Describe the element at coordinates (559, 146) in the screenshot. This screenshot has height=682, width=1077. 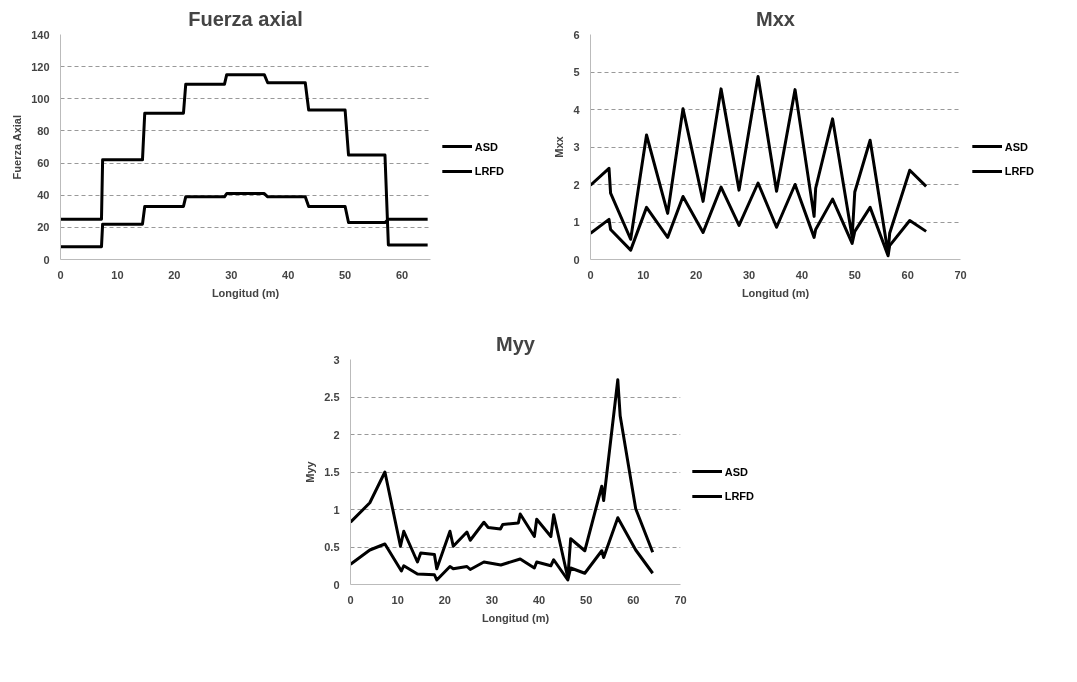
I see `y-axis-title: Mxx` at that location.